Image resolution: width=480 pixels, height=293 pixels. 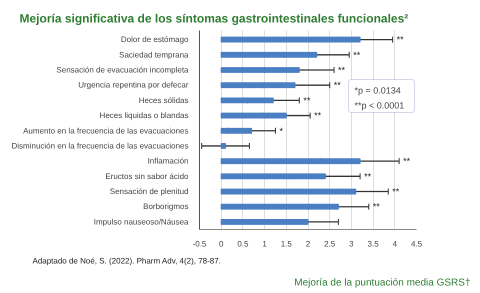 What do you see at coordinates (133, 85) in the screenshot?
I see `y-tick-label: Urgencia repentina por defecar` at bounding box center [133, 85].